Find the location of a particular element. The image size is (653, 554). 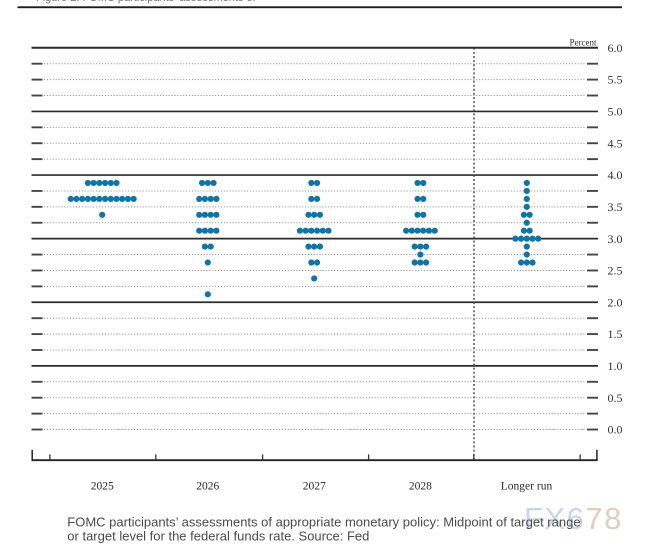

svg-text: Longer run is located at coordinates (527, 487).